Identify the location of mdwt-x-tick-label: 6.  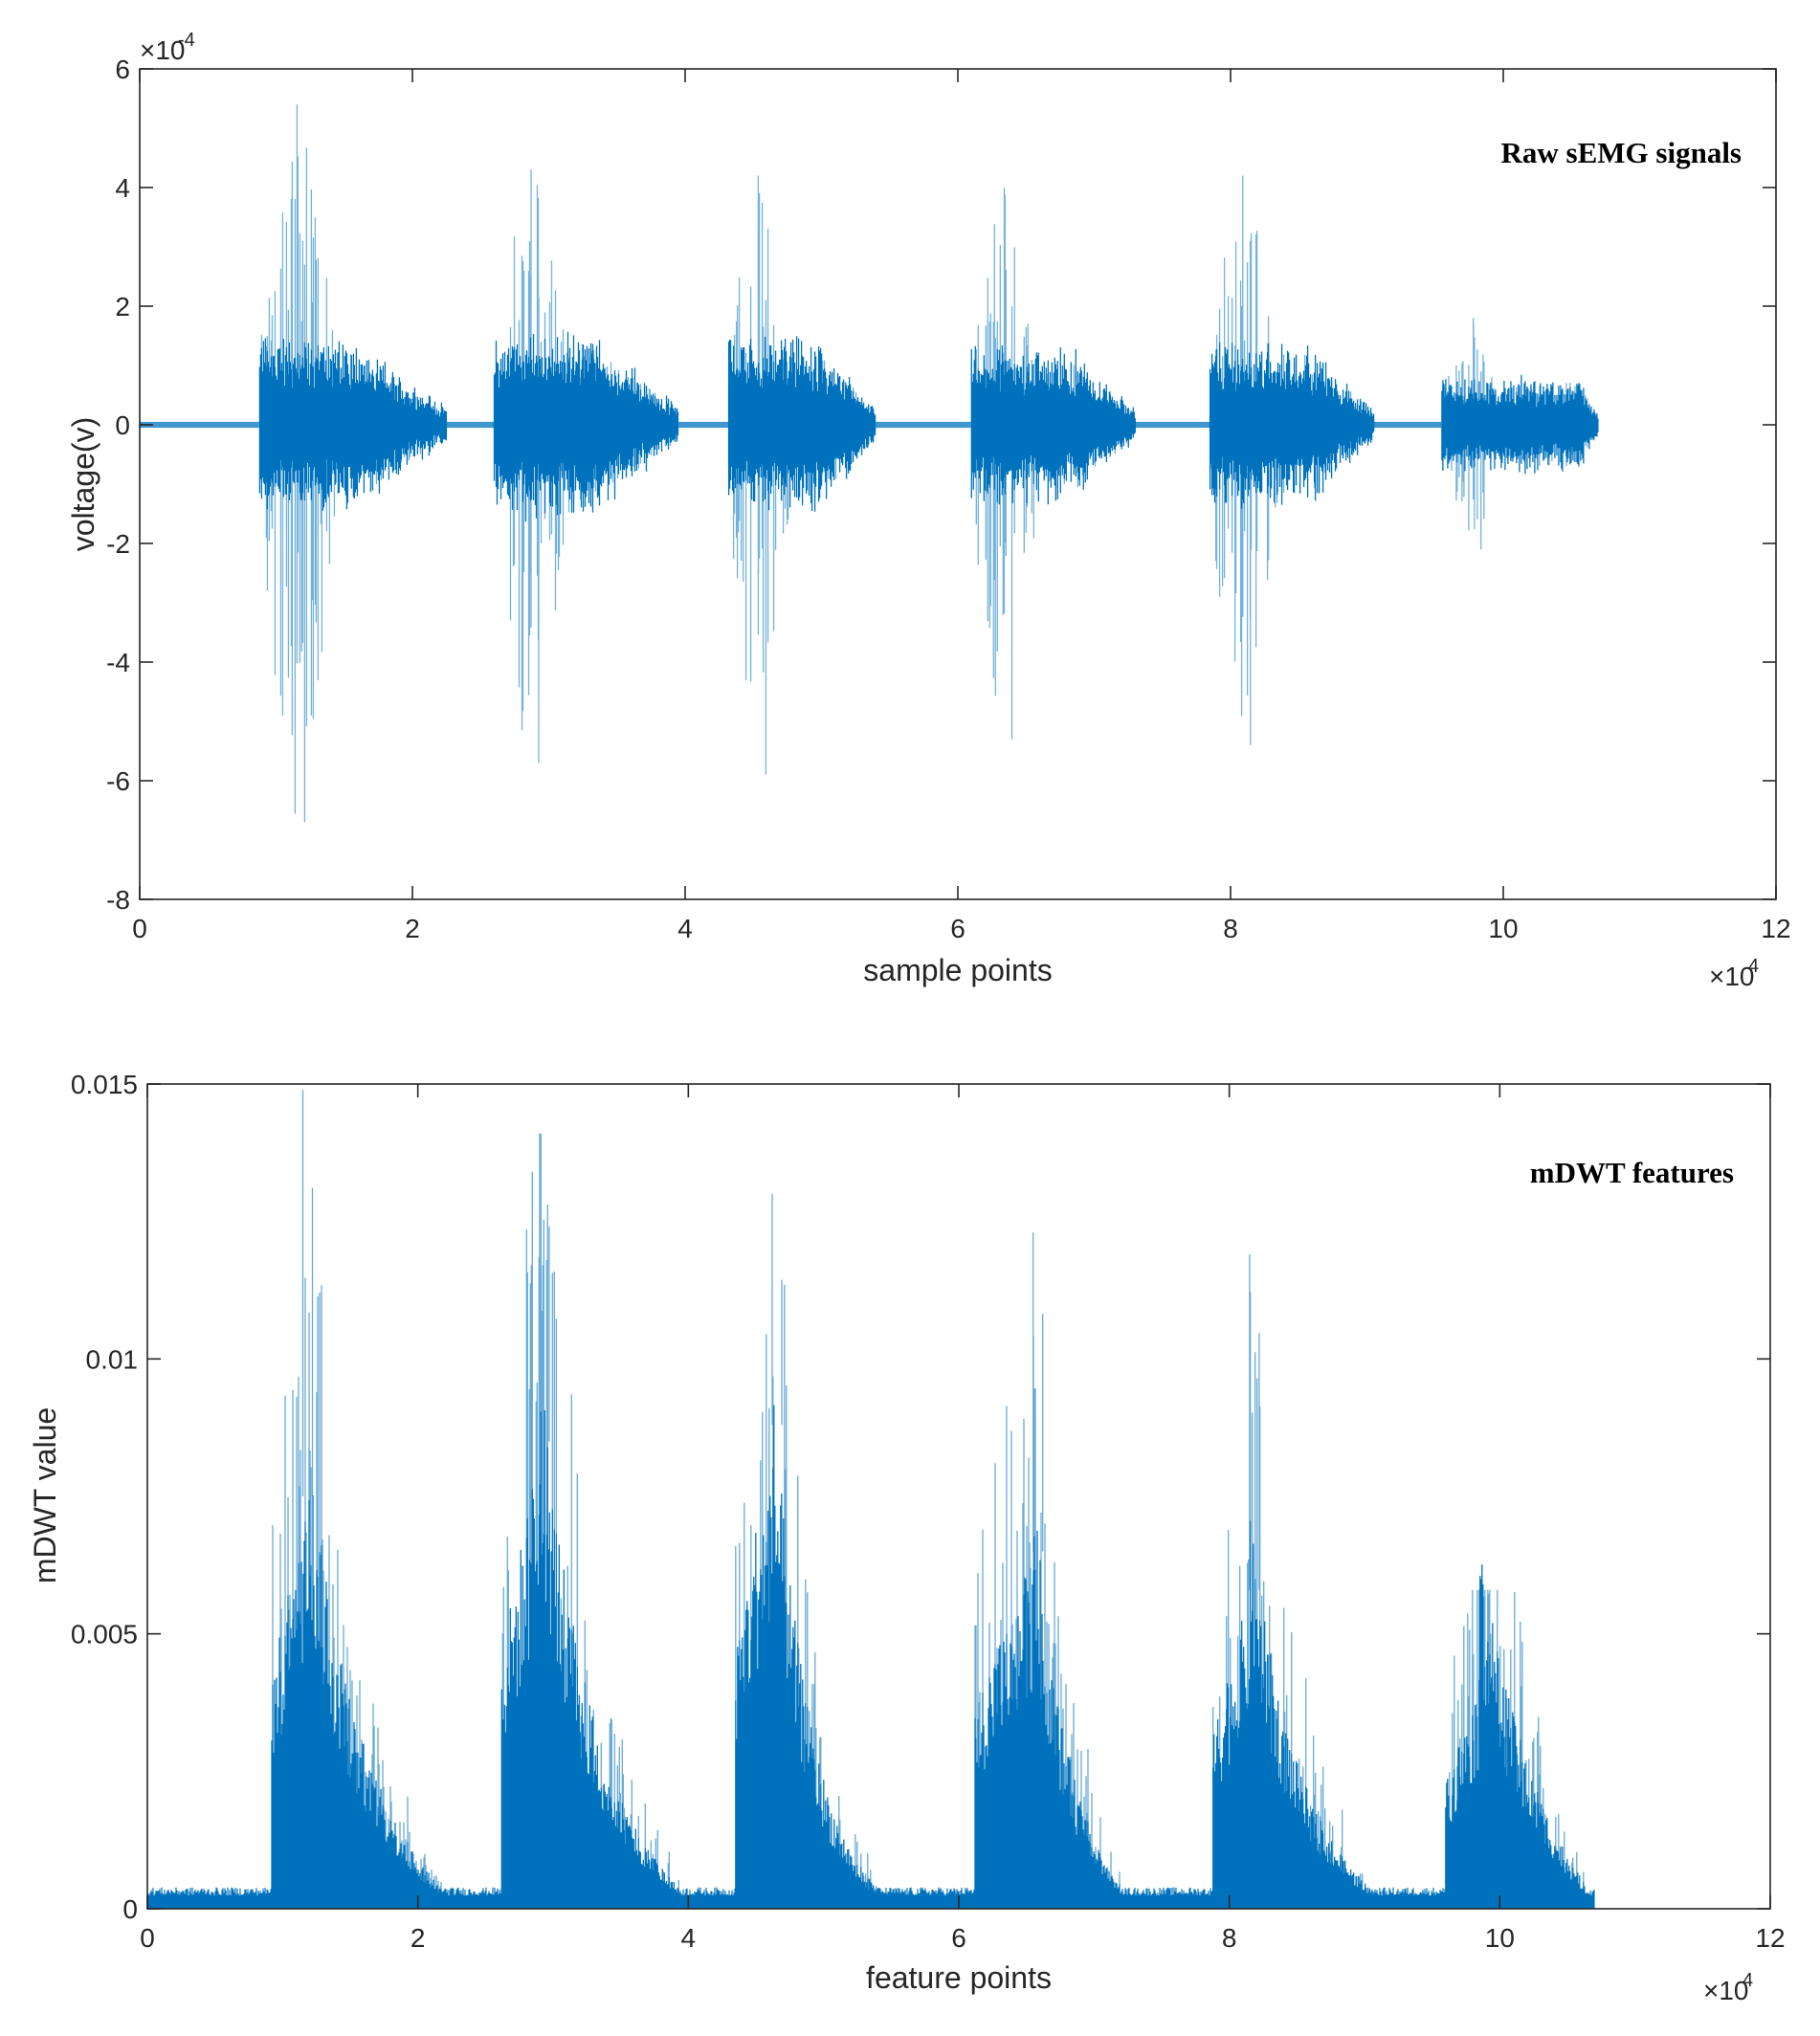
(959, 1938).